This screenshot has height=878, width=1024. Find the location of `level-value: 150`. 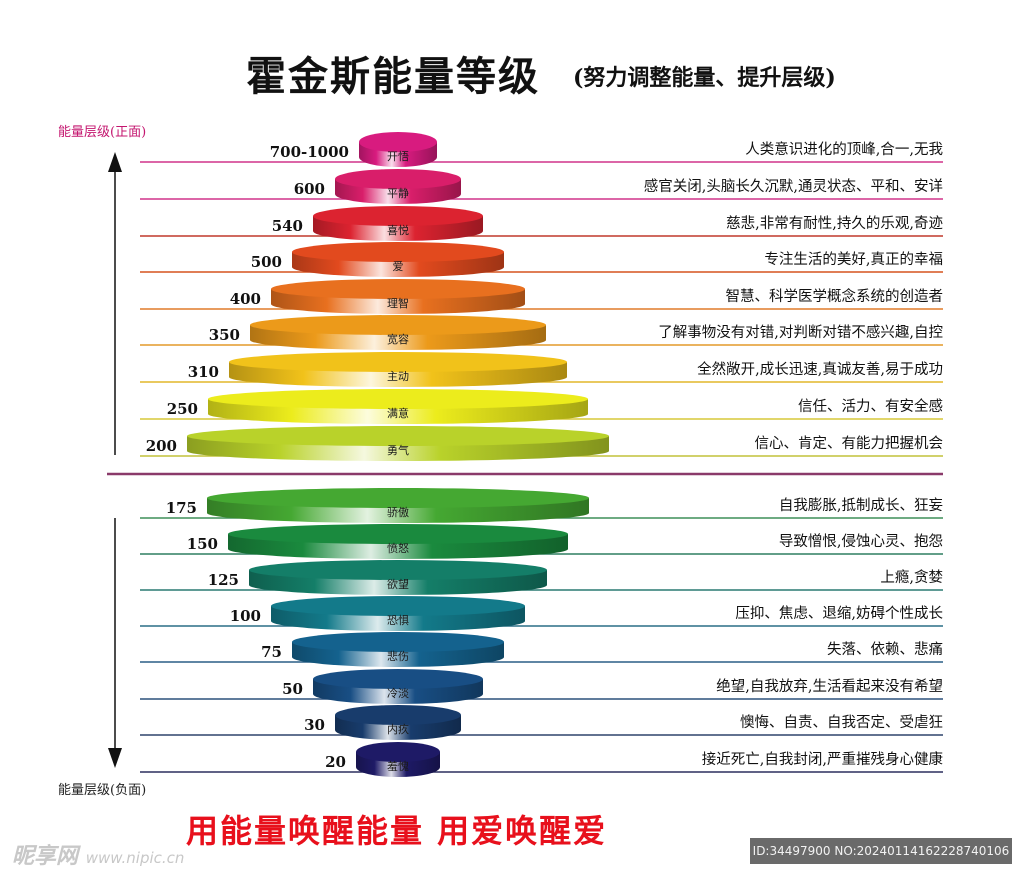

level-value: 150 is located at coordinates (202, 544).